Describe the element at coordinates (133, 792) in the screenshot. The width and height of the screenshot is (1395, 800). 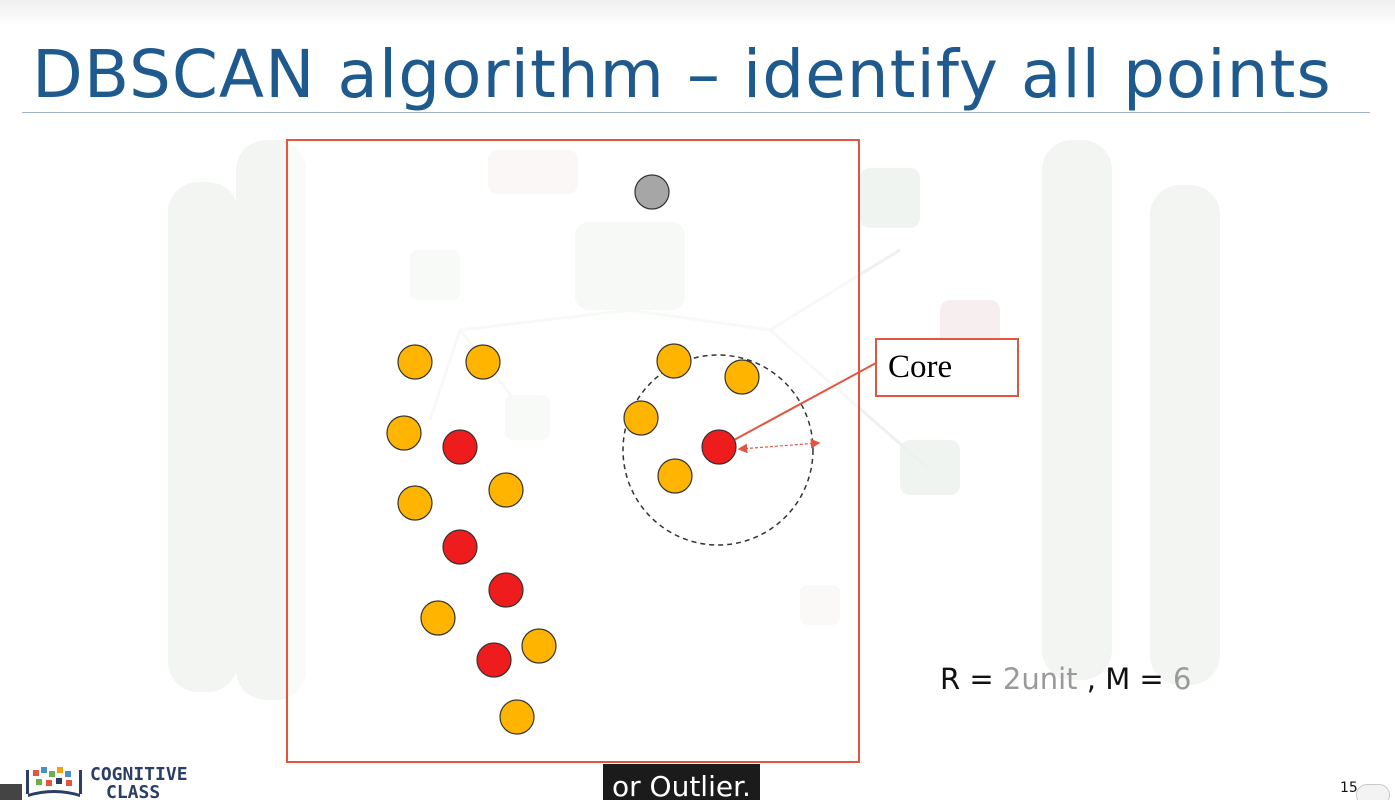
I see `logo-text-line2: CLASS` at that location.